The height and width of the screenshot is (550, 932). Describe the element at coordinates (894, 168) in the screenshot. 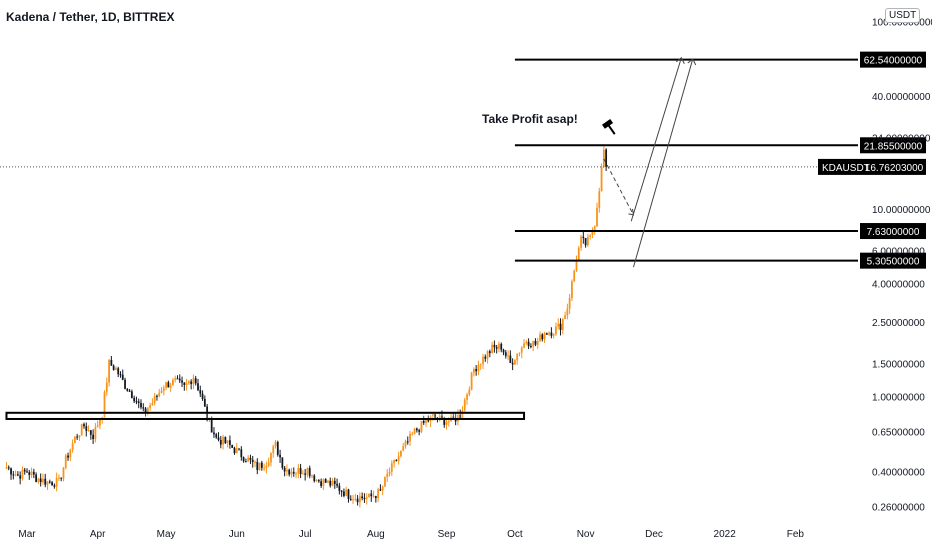

I see `last-price-value: 16.76203000` at that location.